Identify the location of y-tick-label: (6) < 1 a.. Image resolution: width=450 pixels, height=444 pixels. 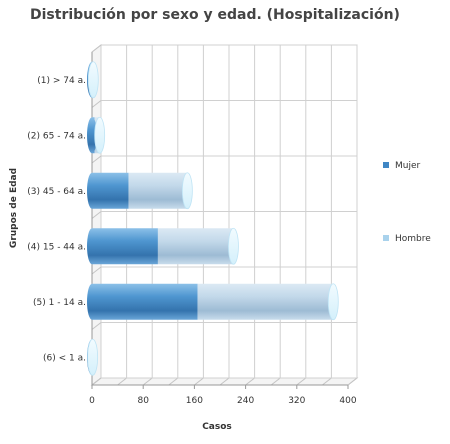
(64, 358).